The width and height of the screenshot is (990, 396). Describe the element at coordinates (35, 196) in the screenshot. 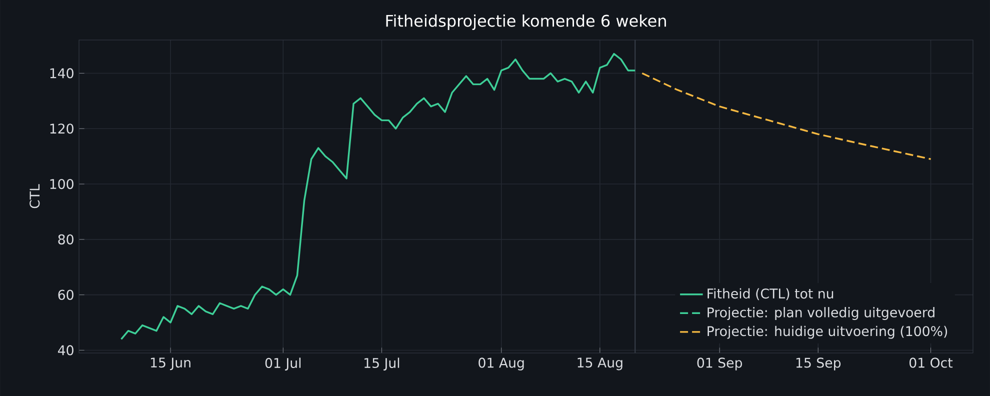

I see `y-axis-title: CTL` at that location.